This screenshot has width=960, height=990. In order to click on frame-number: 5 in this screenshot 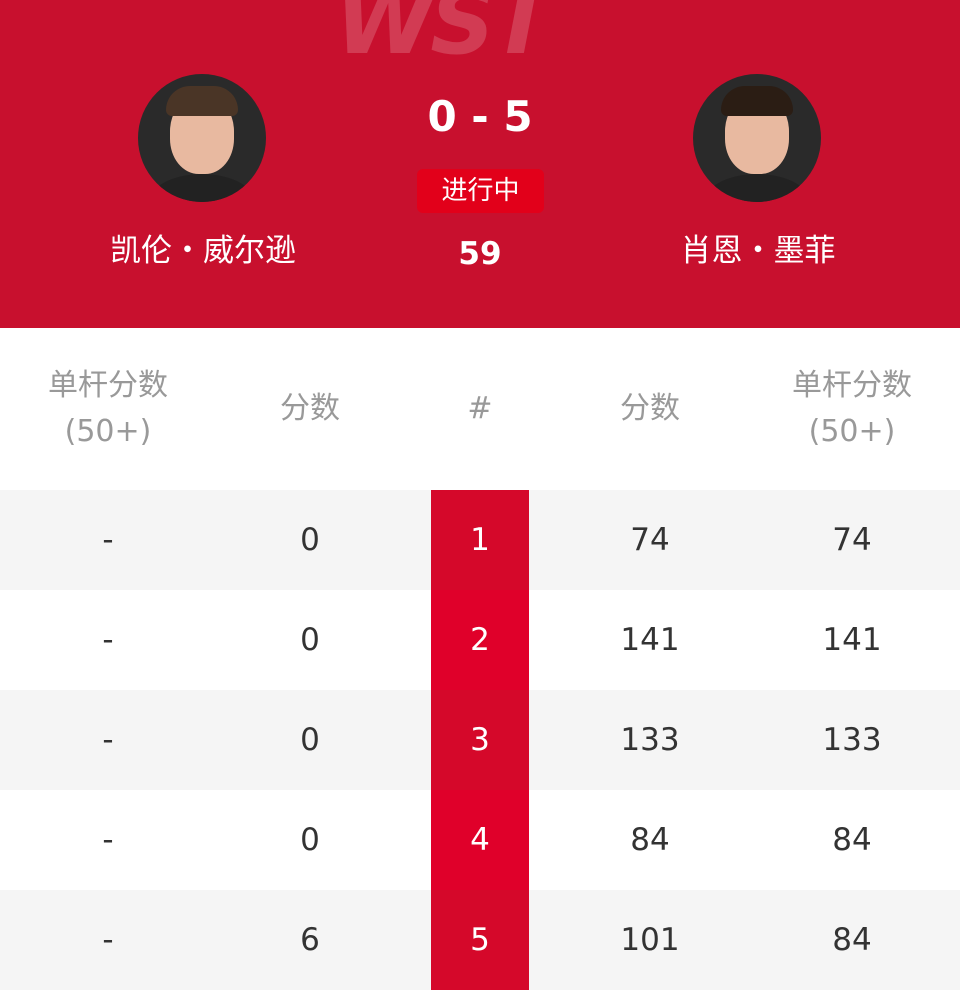, I will do `click(480, 940)`.